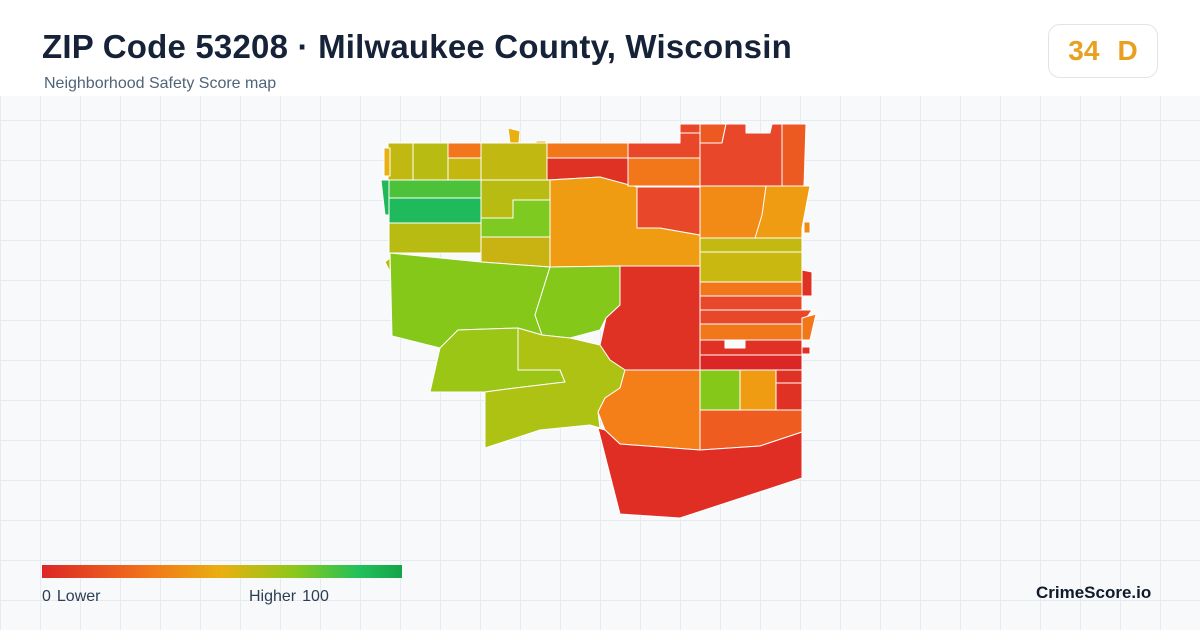 The width and height of the screenshot is (1200, 630). I want to click on brand-logo: CrimeScore.io, so click(1094, 592).